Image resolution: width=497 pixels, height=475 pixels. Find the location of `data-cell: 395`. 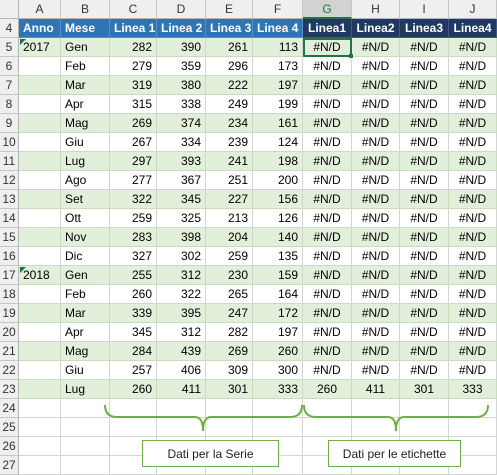

data-cell: 395 is located at coordinates (181, 313).